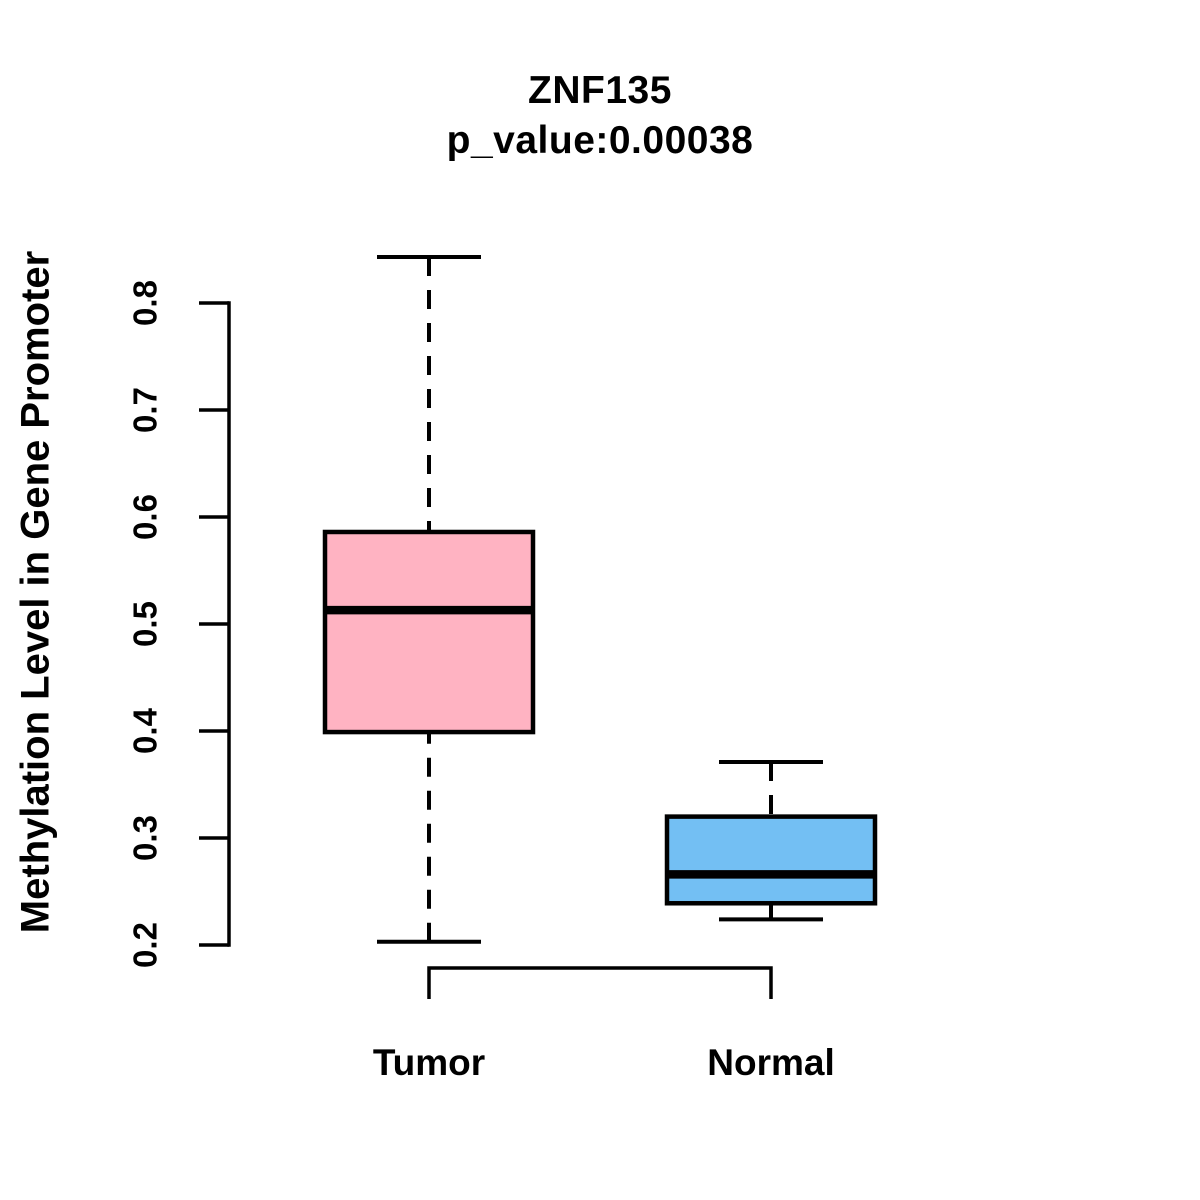 This screenshot has width=1200, height=1200. Describe the element at coordinates (600, 90) in the screenshot. I see `chart-title: ZNF135` at that location.